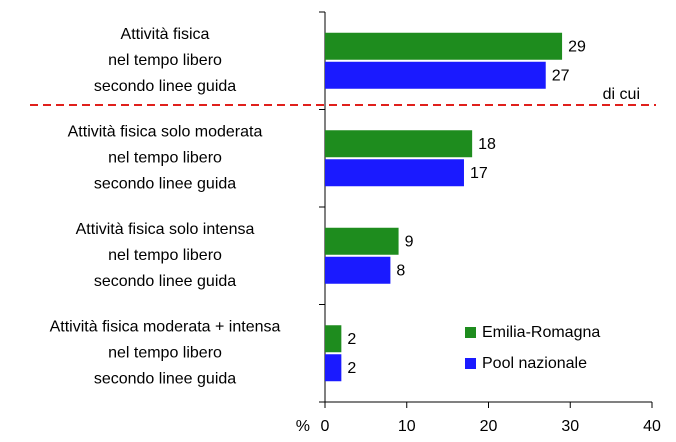 This screenshot has width=676, height=442. Describe the element at coordinates (407, 426) in the screenshot. I see `x-tick-label: 10` at that location.